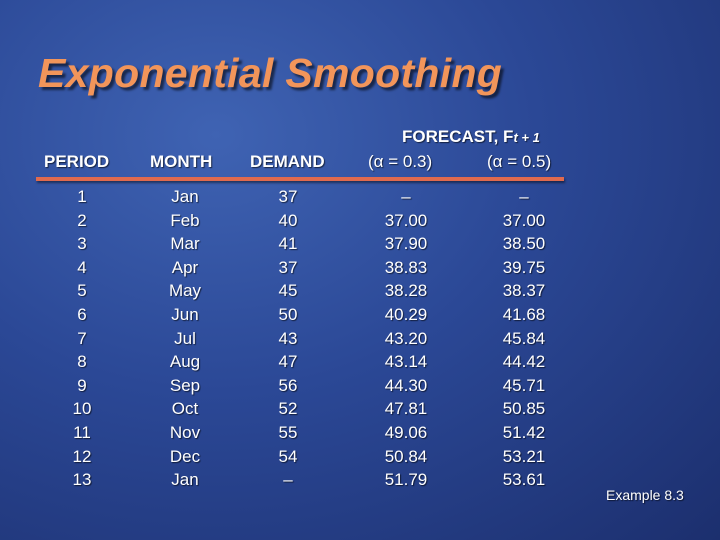 The width and height of the screenshot is (720, 540). What do you see at coordinates (82, 456) in the screenshot?
I see `cell-period: 12` at bounding box center [82, 456].